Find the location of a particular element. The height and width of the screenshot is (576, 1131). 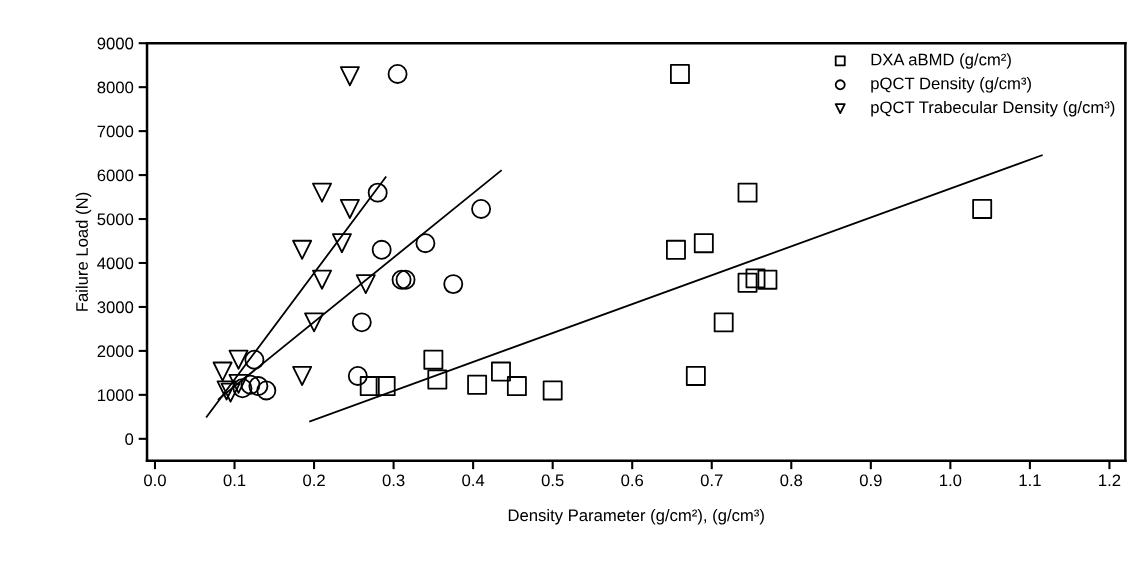

x-tick-label: 0.6 is located at coordinates (632, 480).